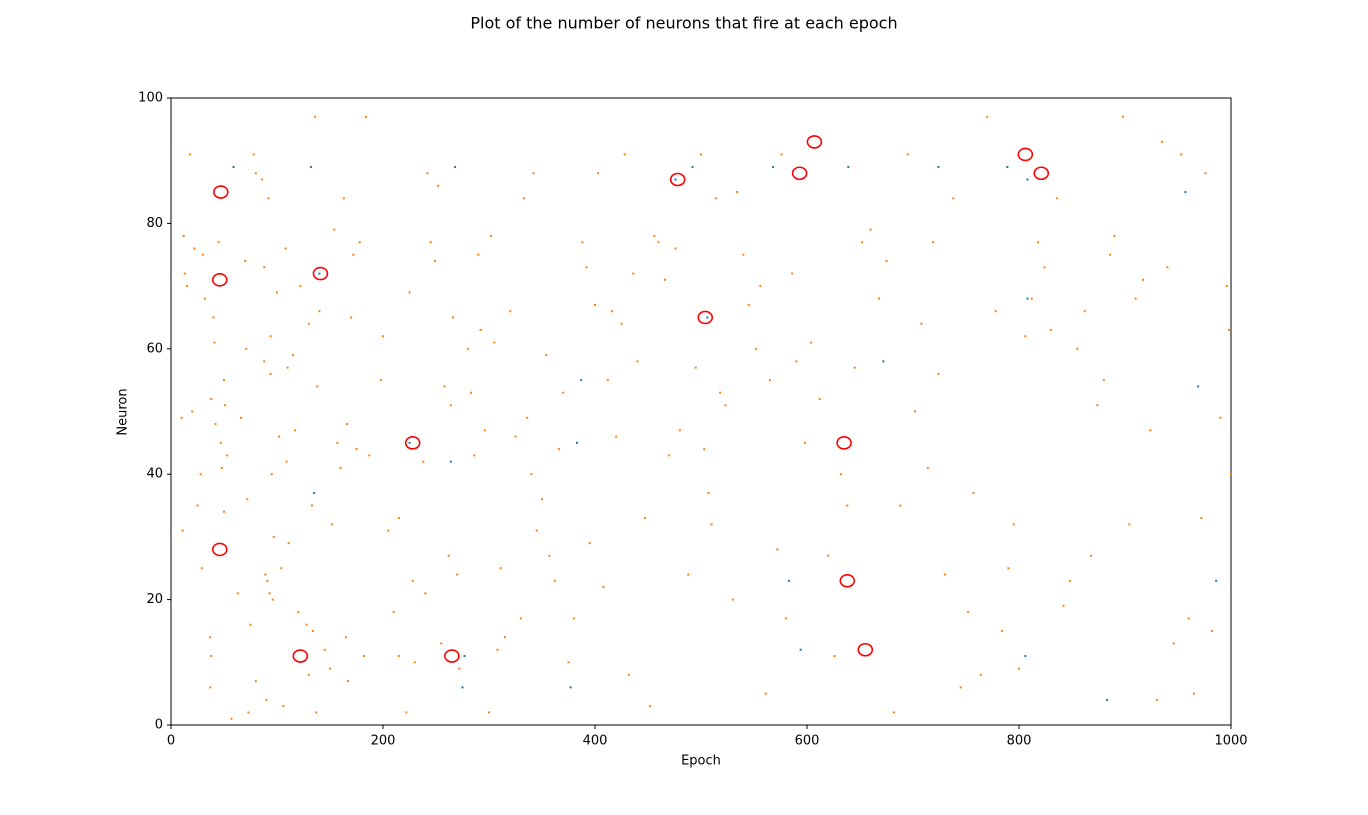 The height and width of the screenshot is (815, 1368). I want to click on x-axis-label: Epoch, so click(701, 761).